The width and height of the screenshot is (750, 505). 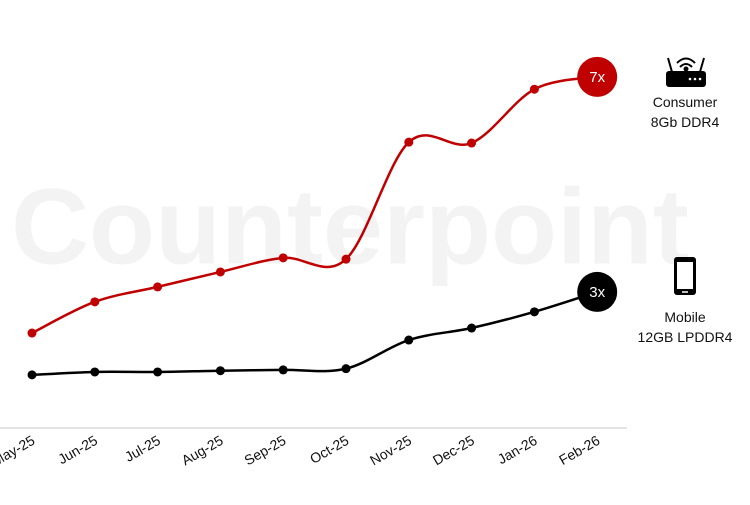 I want to click on router-icon, so click(x=686, y=72).